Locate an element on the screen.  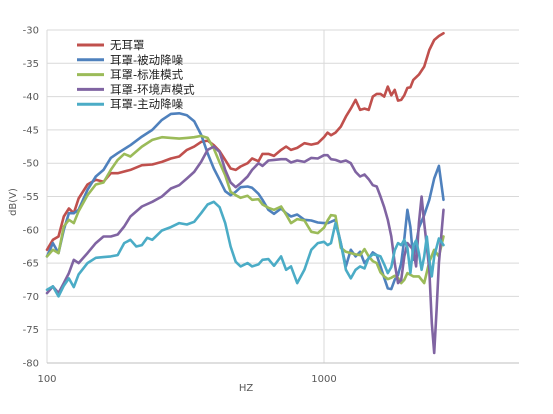
legend-label: 耳罩-主动降噪 is located at coordinates (147, 104).